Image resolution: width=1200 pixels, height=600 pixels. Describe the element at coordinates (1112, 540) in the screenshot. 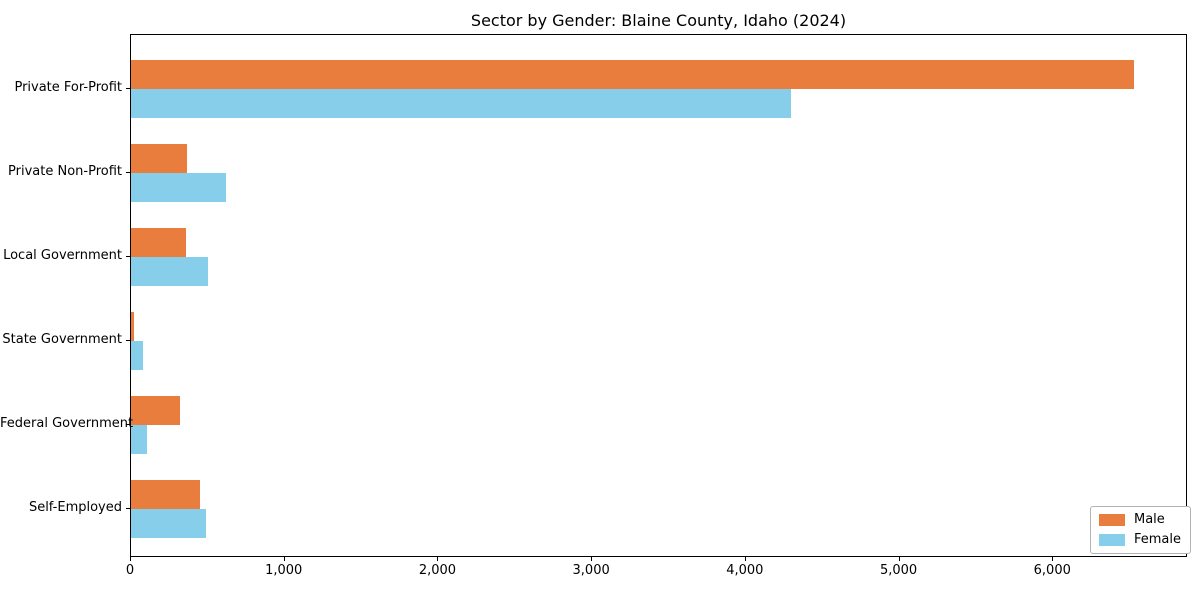

I see `female-swatch-icon` at that location.